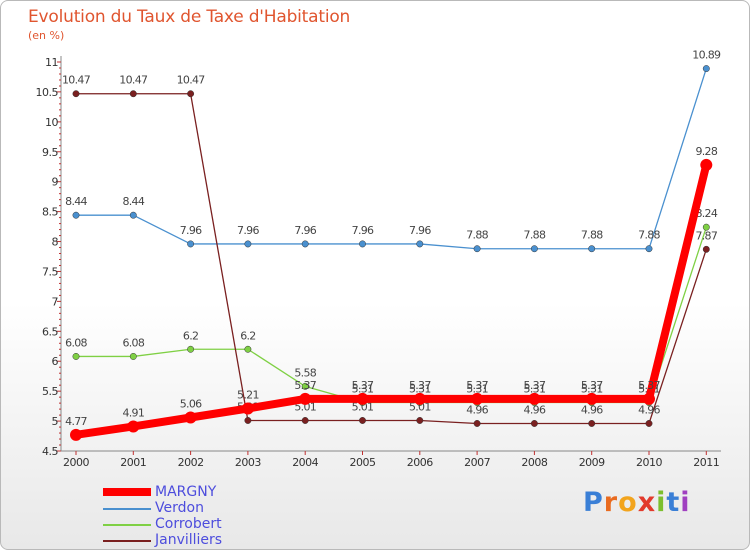 The width and height of the screenshot is (750, 550). Describe the element at coordinates (628, 502) in the screenshot. I see `logo-letter: o` at that location.